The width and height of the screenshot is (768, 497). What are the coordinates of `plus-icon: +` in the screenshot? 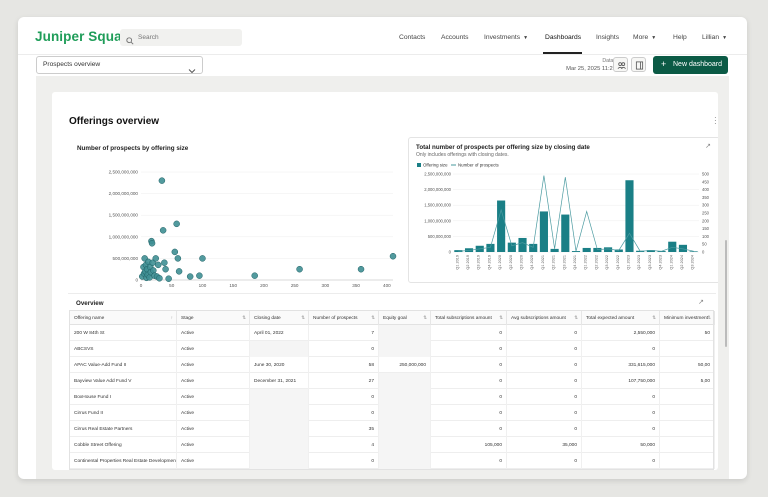 It's located at (664, 64).